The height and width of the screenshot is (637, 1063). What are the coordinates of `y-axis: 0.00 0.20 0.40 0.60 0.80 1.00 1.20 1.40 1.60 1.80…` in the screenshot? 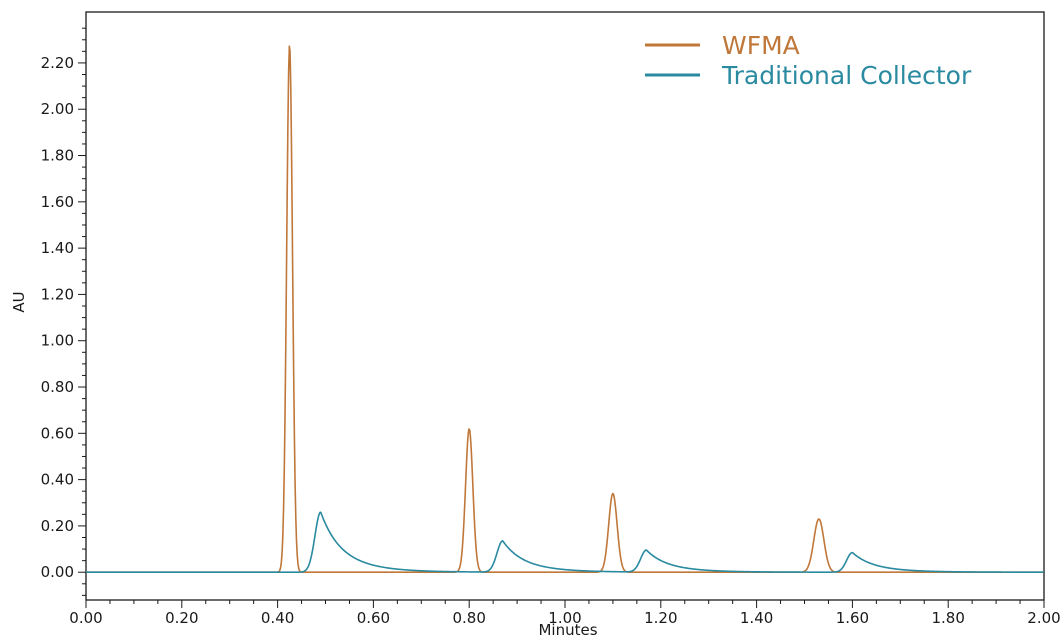 It's located at (63, 311).